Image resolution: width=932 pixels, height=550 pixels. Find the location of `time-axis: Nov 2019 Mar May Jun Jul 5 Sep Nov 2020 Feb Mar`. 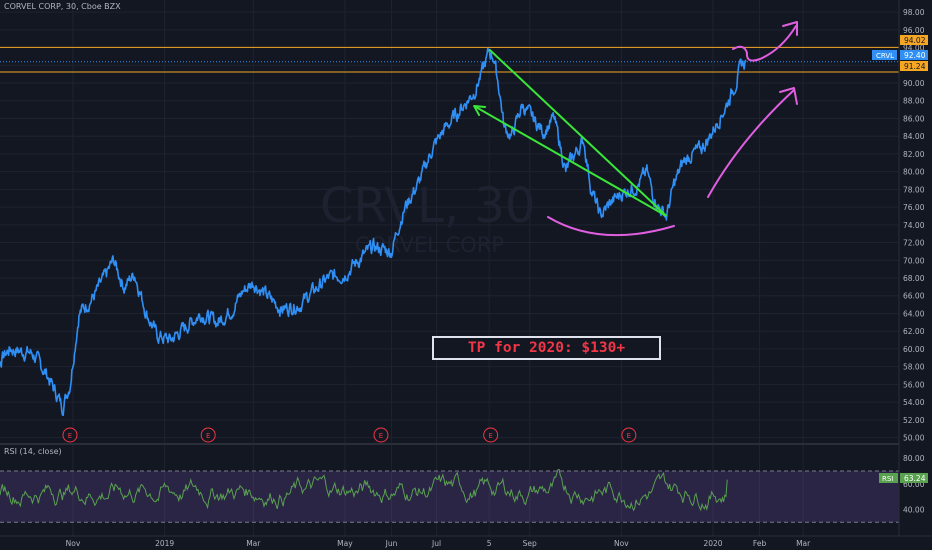

time-axis: Nov 2019 Mar May Jun Jul 5 Sep Nov 2020 Feb Mar is located at coordinates (438, 543).